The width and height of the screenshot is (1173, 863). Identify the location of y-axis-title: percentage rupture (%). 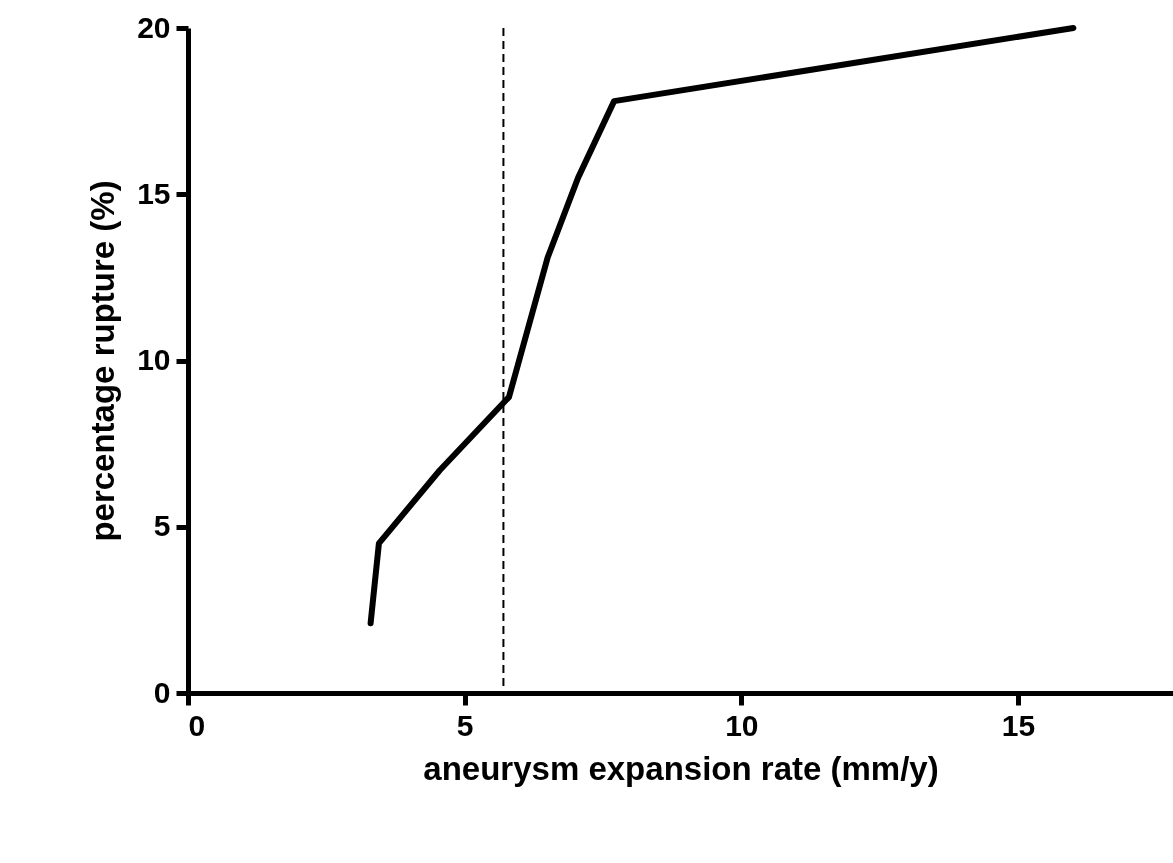
(103, 361).